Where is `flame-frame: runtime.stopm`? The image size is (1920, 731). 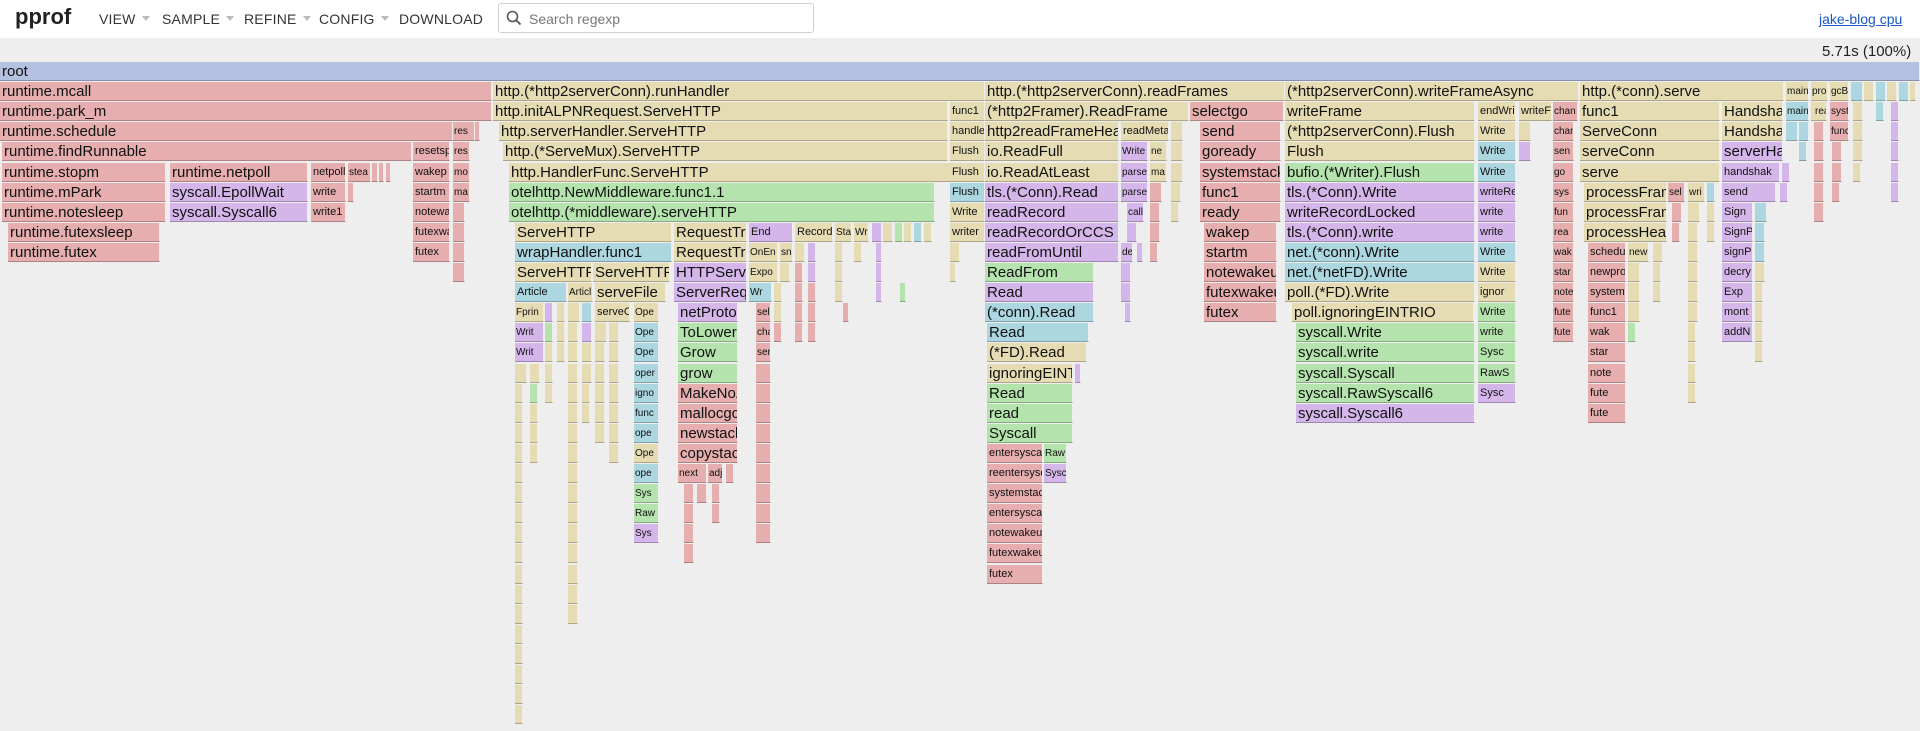
flame-frame: runtime.stopm is located at coordinates (84, 172).